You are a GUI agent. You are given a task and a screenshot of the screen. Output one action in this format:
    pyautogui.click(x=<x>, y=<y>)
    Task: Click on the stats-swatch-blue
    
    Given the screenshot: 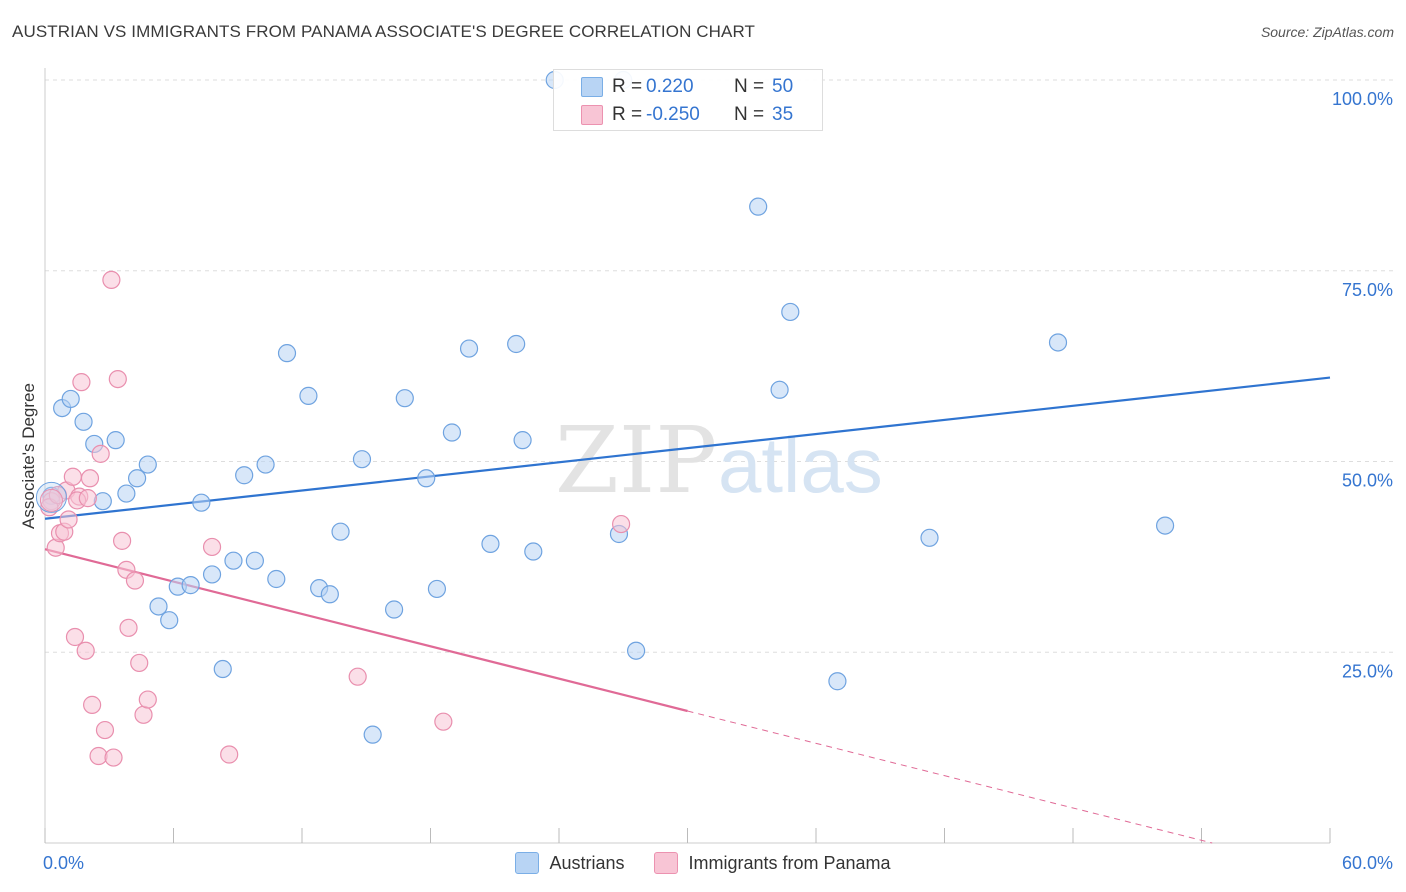 What is the action you would take?
    pyautogui.click(x=592, y=87)
    